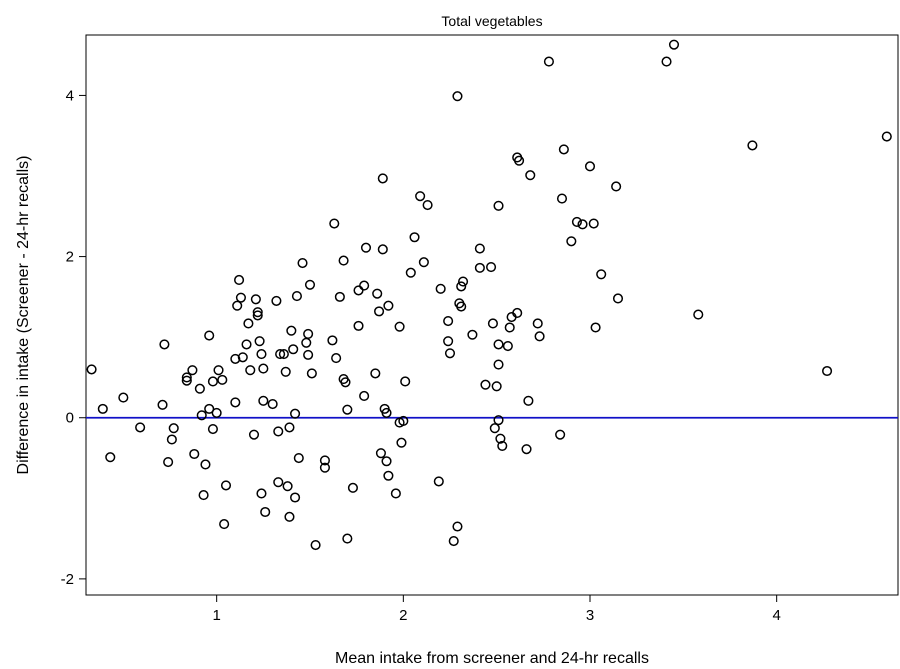 This screenshot has height=669, width=900. What do you see at coordinates (67, 579) in the screenshot?
I see `y-tick-label: -2` at bounding box center [67, 579].